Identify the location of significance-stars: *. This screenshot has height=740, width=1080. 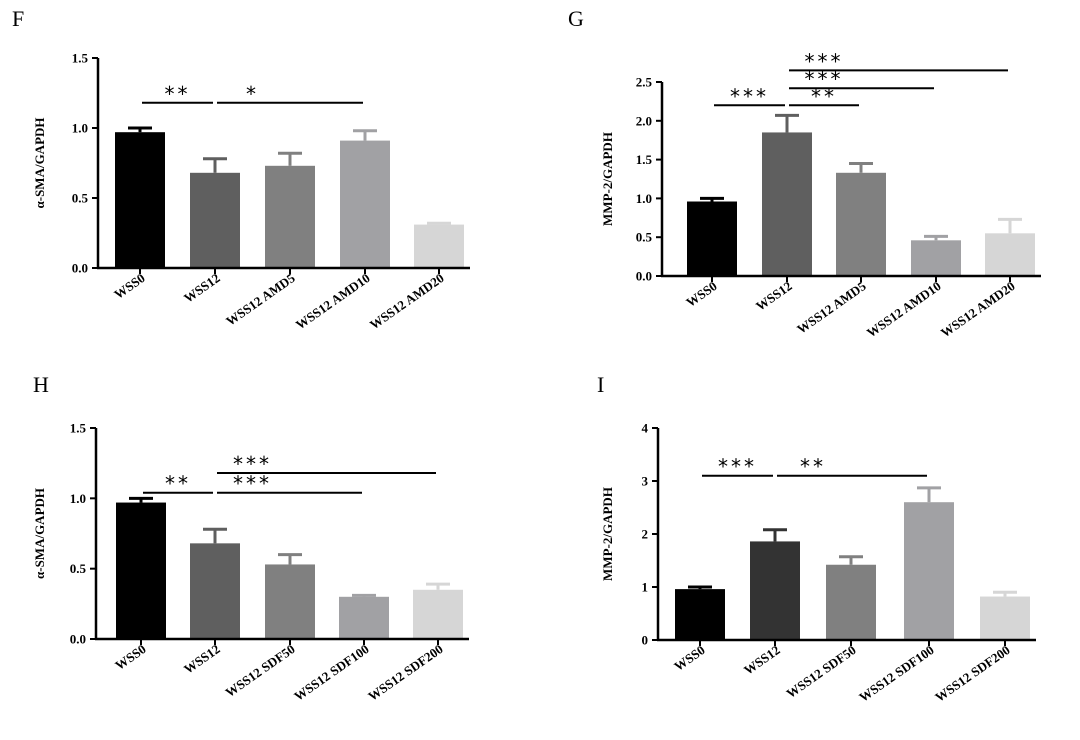
(252, 94).